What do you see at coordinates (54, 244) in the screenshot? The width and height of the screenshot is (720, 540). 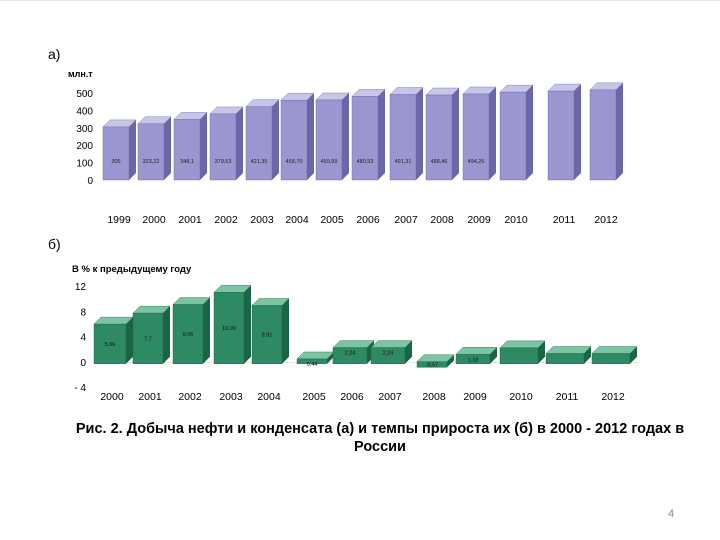 I see `panel-b-label: б)` at bounding box center [54, 244].